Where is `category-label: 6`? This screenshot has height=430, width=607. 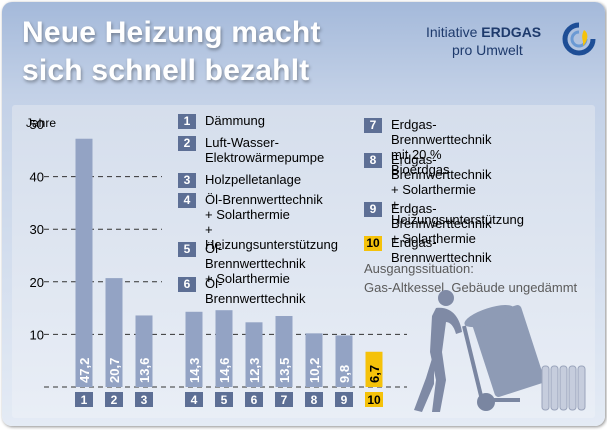
category-label: 6 is located at coordinates (254, 400).